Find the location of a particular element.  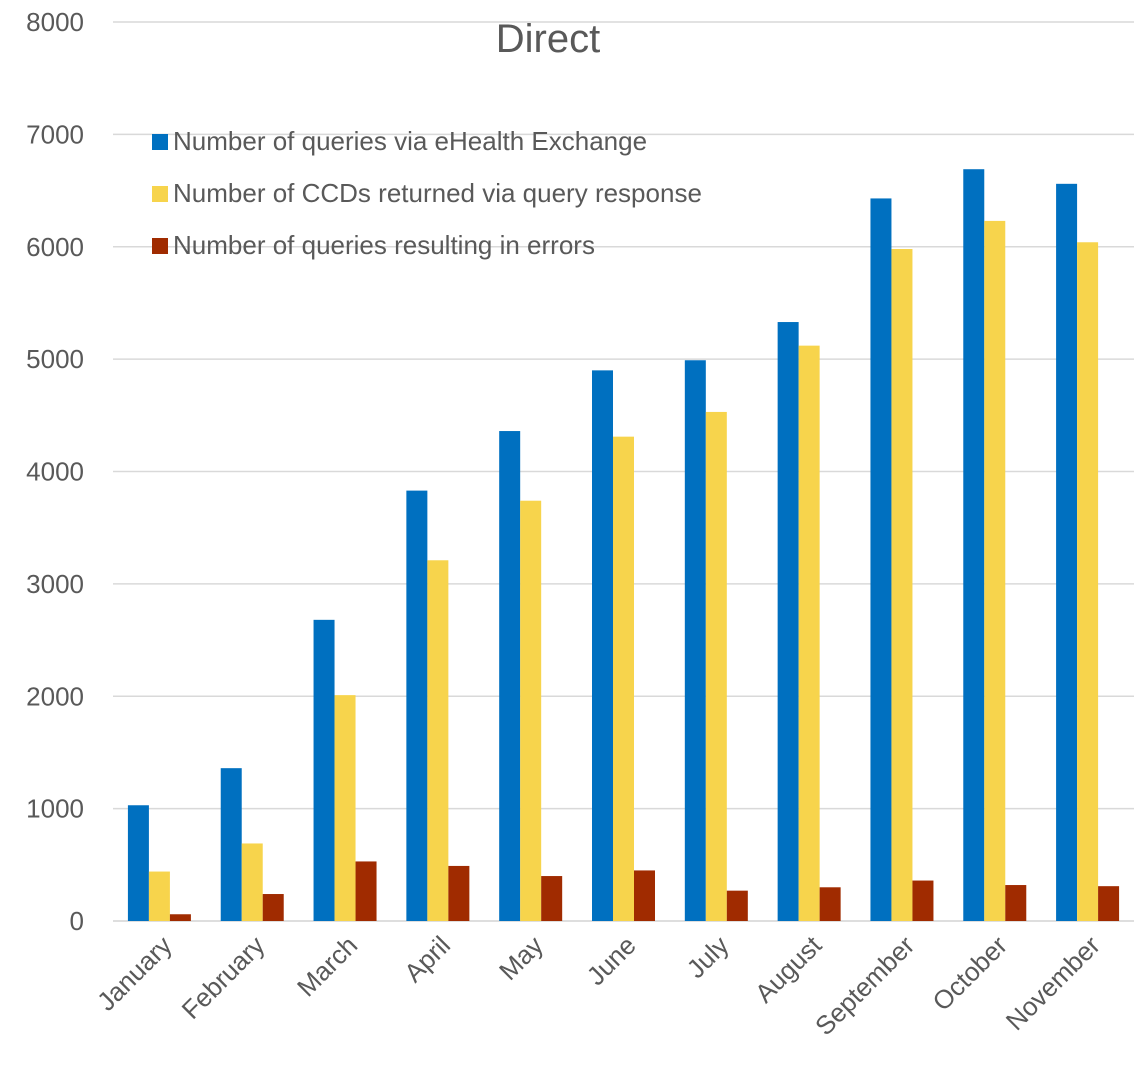

legend-label: Number of queries resulting in errors is located at coordinates (384, 245).